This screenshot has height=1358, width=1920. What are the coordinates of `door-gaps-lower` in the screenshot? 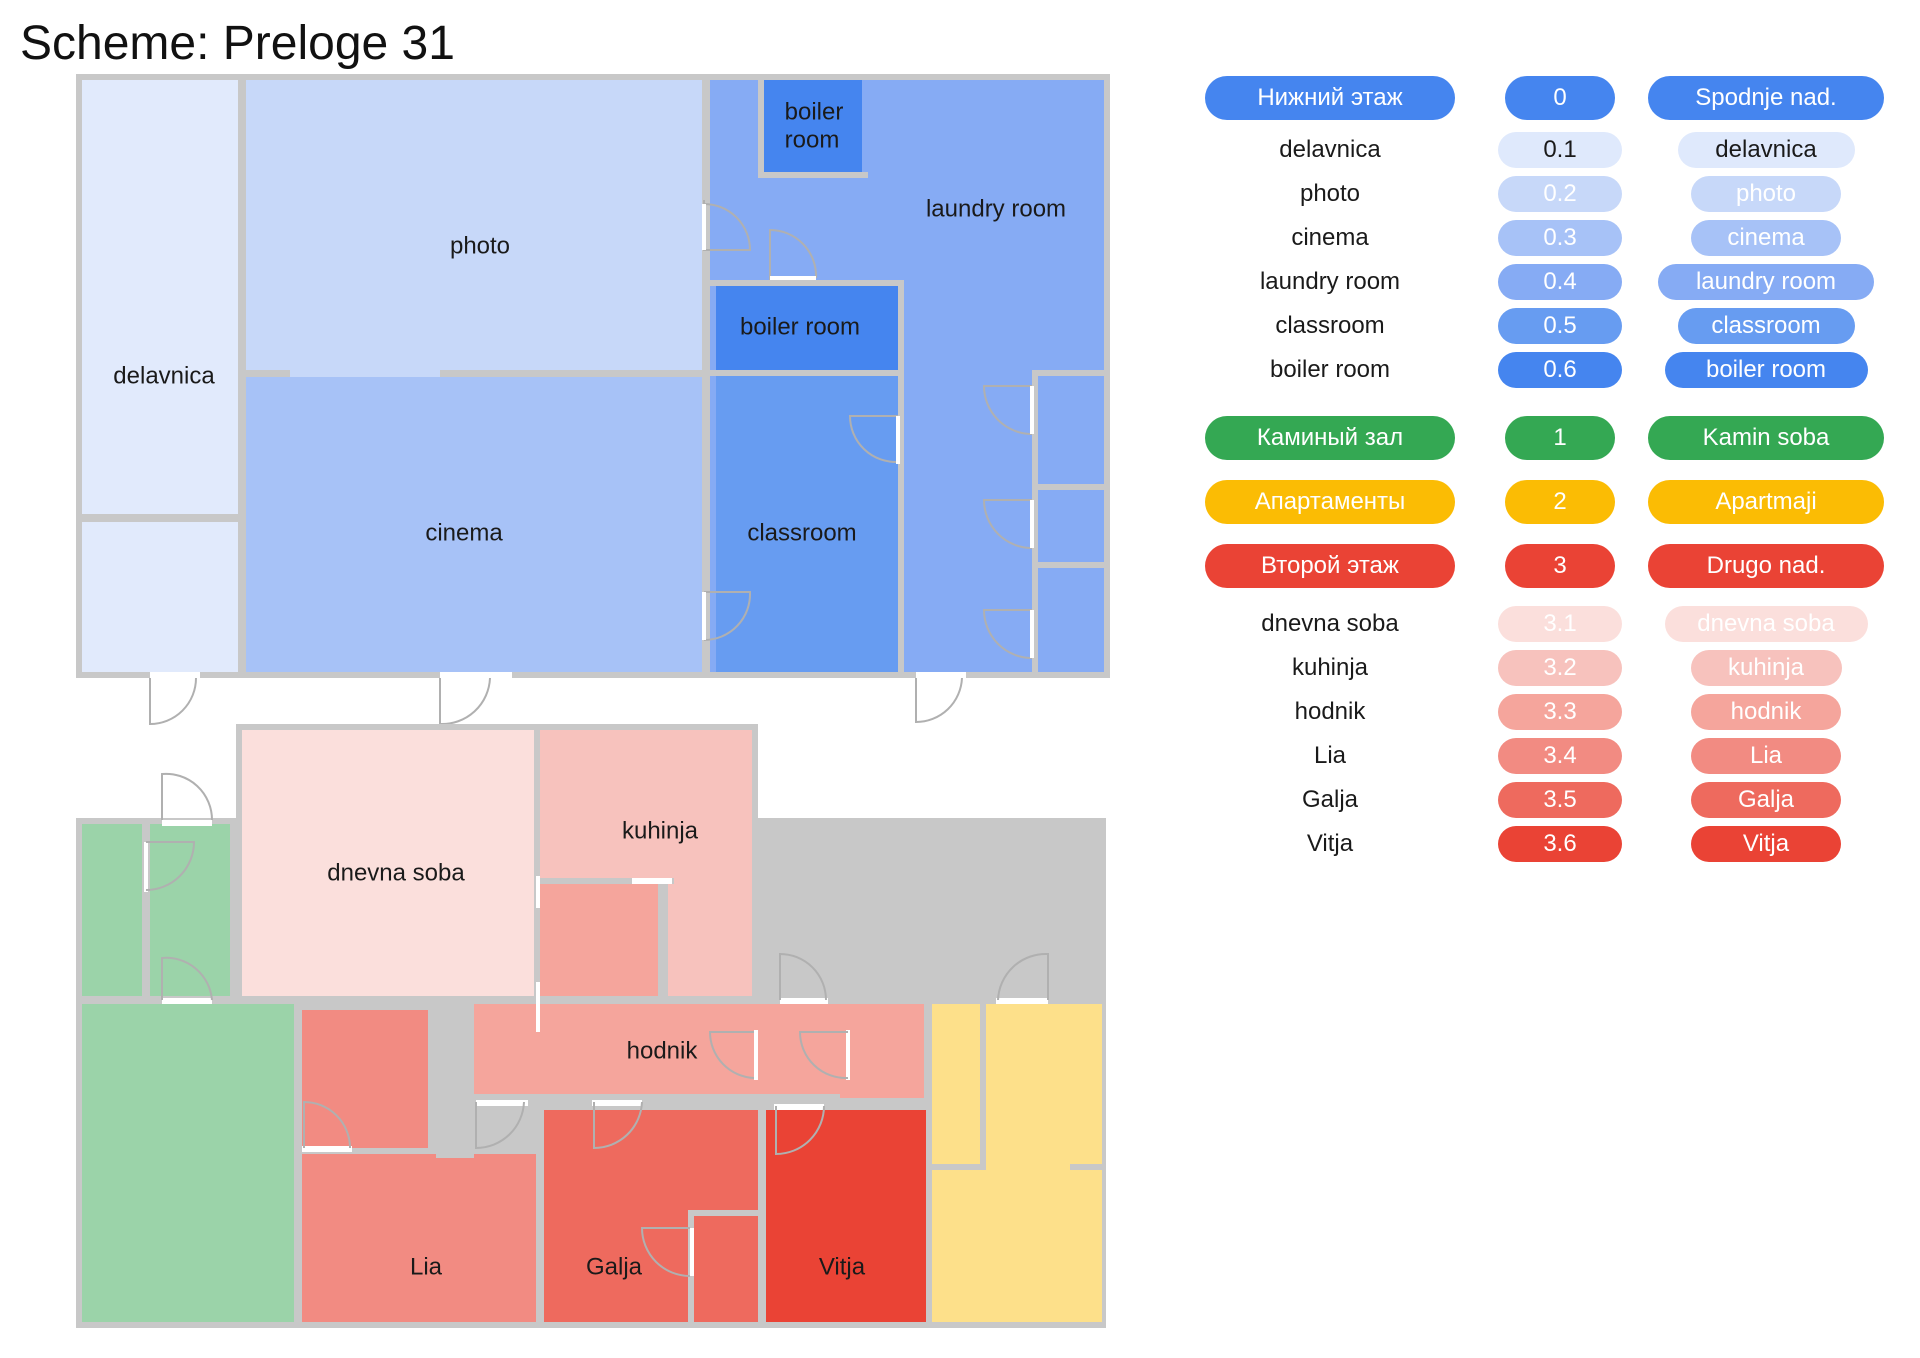 It's located at (868, 431).